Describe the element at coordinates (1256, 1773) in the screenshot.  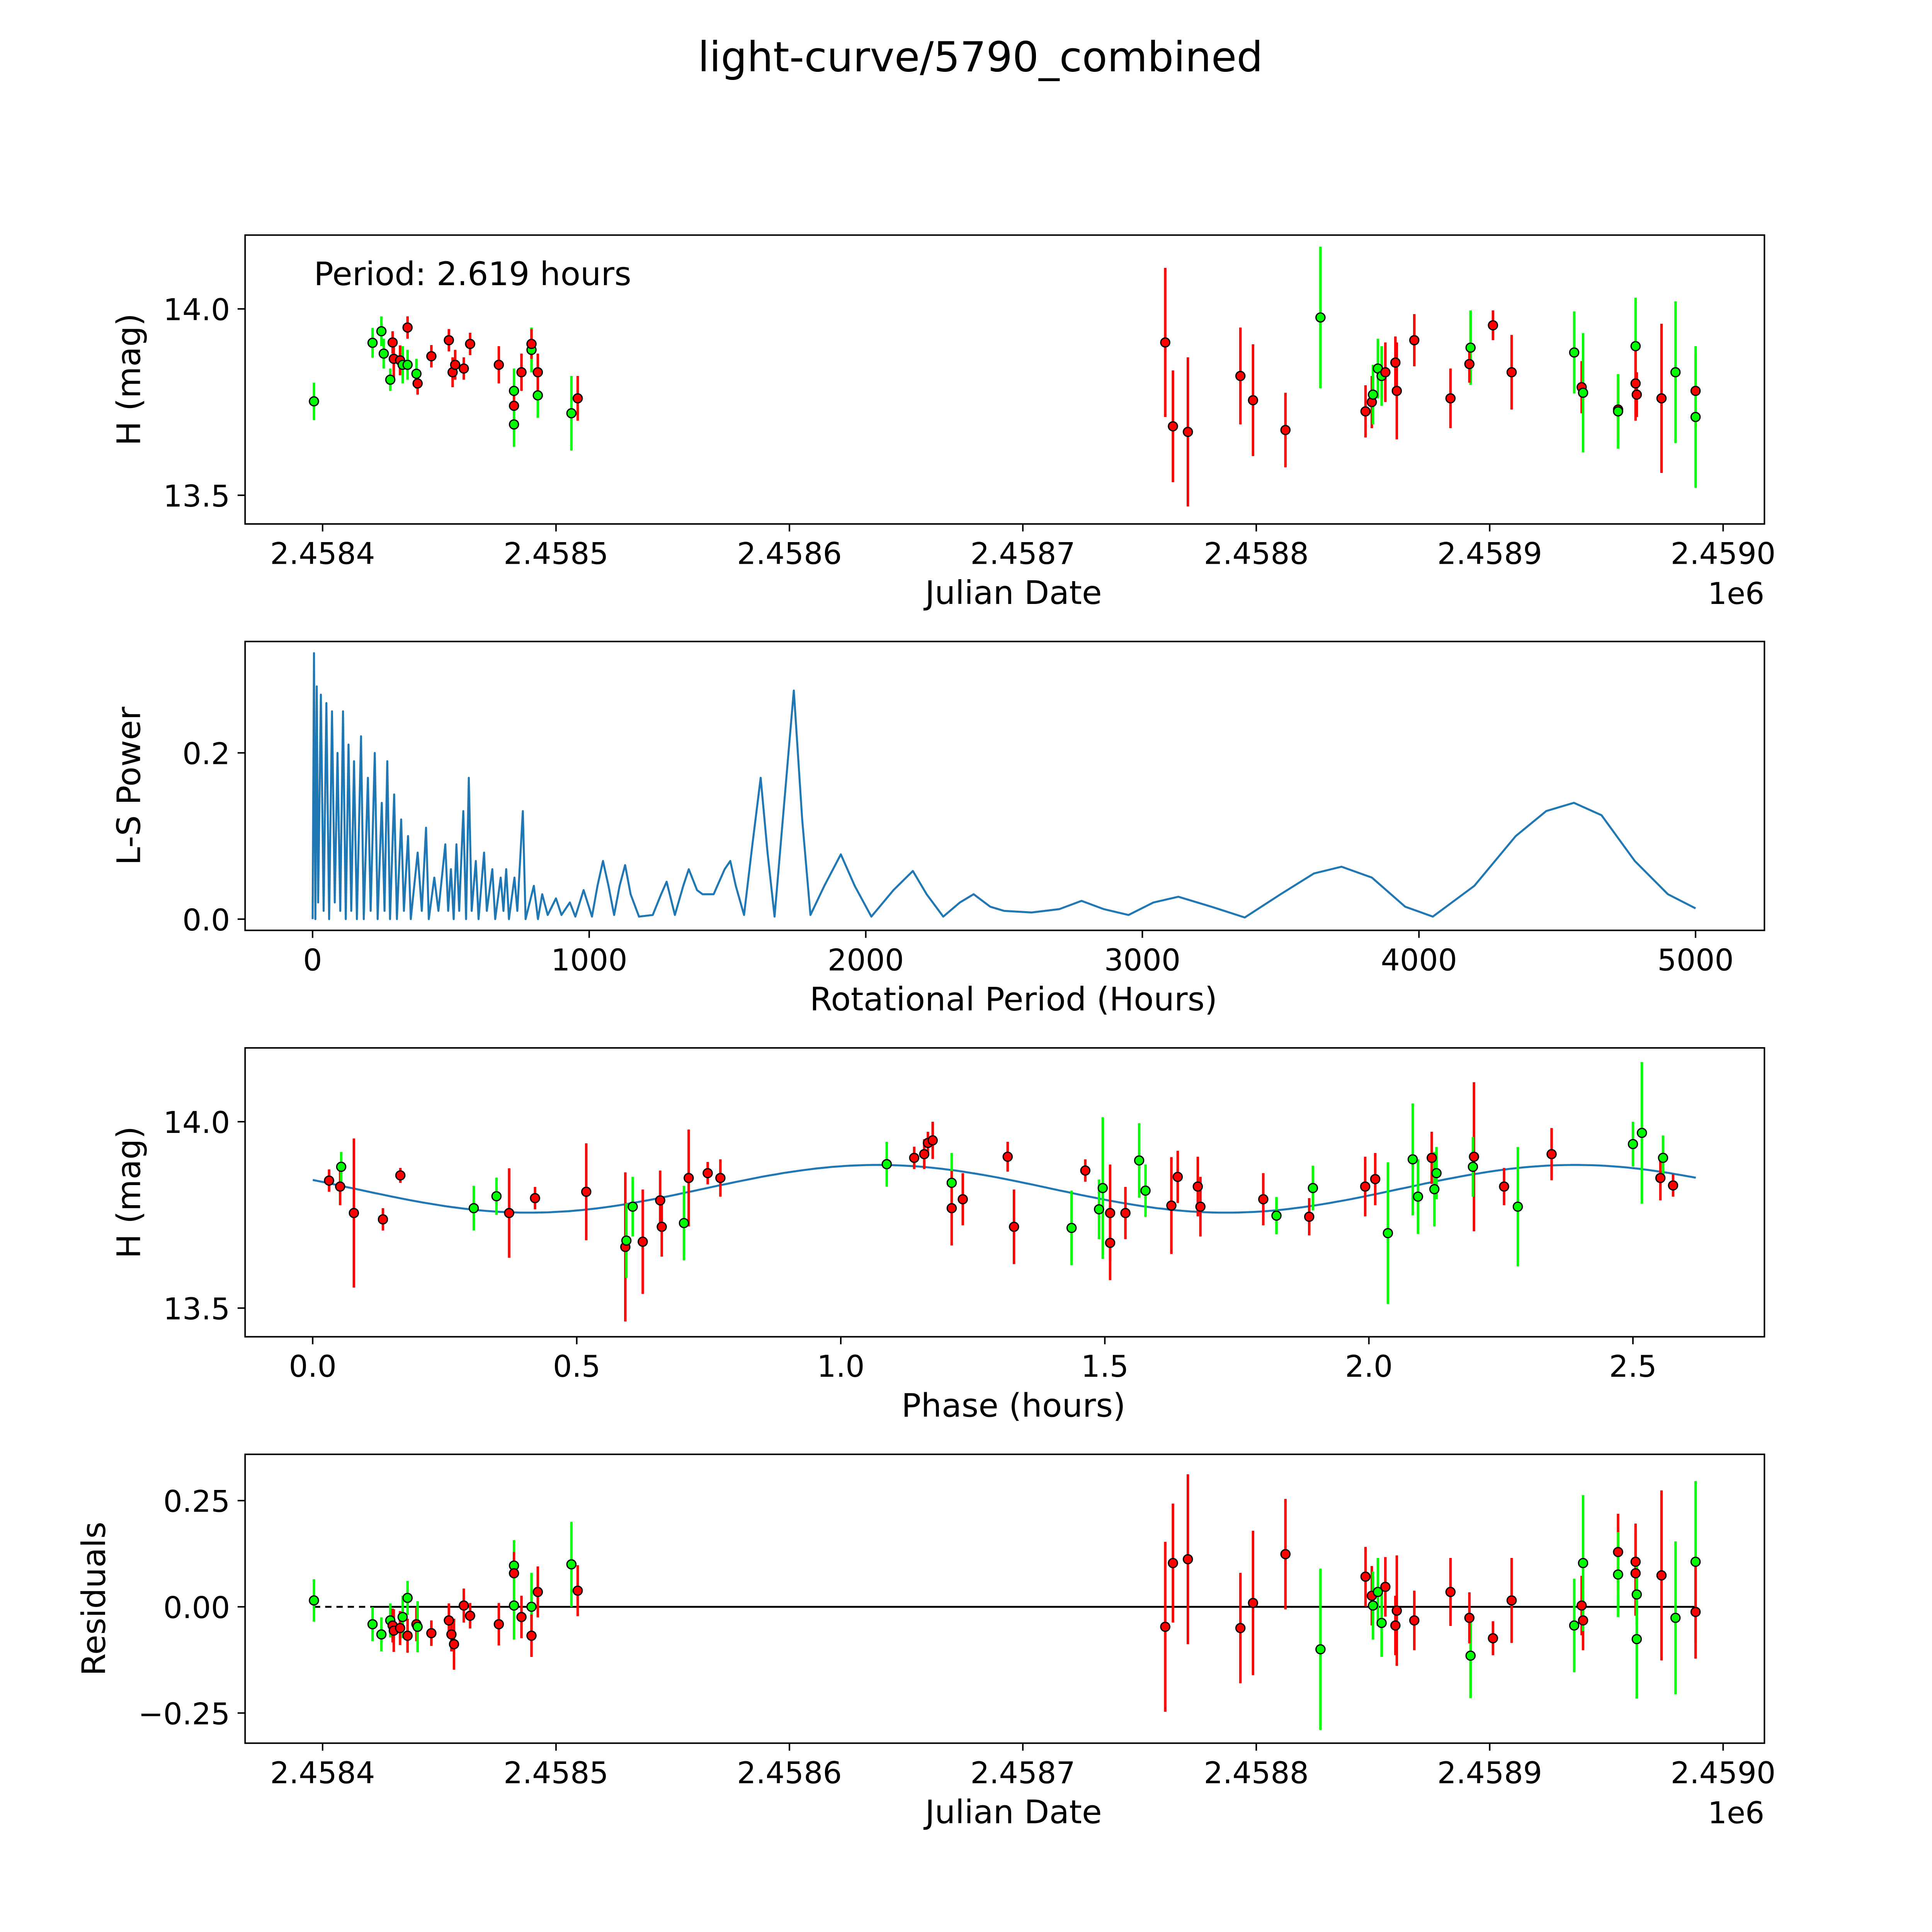
I see `x-tick-label: 2.4588` at that location.